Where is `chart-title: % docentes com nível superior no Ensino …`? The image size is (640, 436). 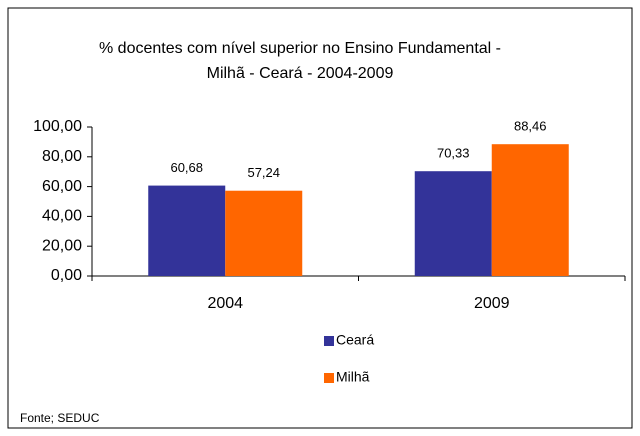
chart-title: % docentes com nível superior no Ensino … is located at coordinates (300, 48).